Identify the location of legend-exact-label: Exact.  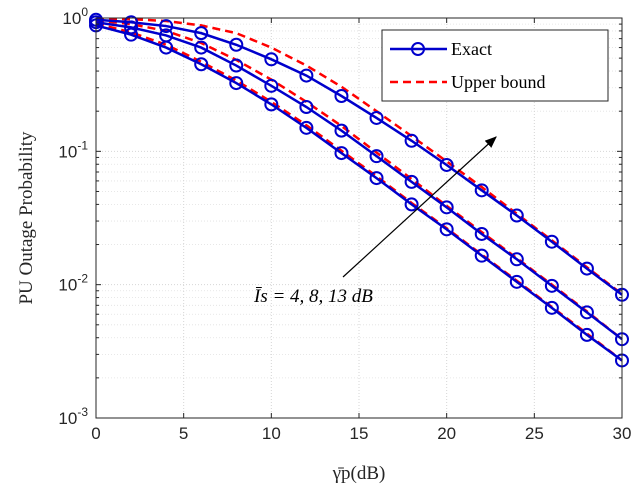
(471, 49).